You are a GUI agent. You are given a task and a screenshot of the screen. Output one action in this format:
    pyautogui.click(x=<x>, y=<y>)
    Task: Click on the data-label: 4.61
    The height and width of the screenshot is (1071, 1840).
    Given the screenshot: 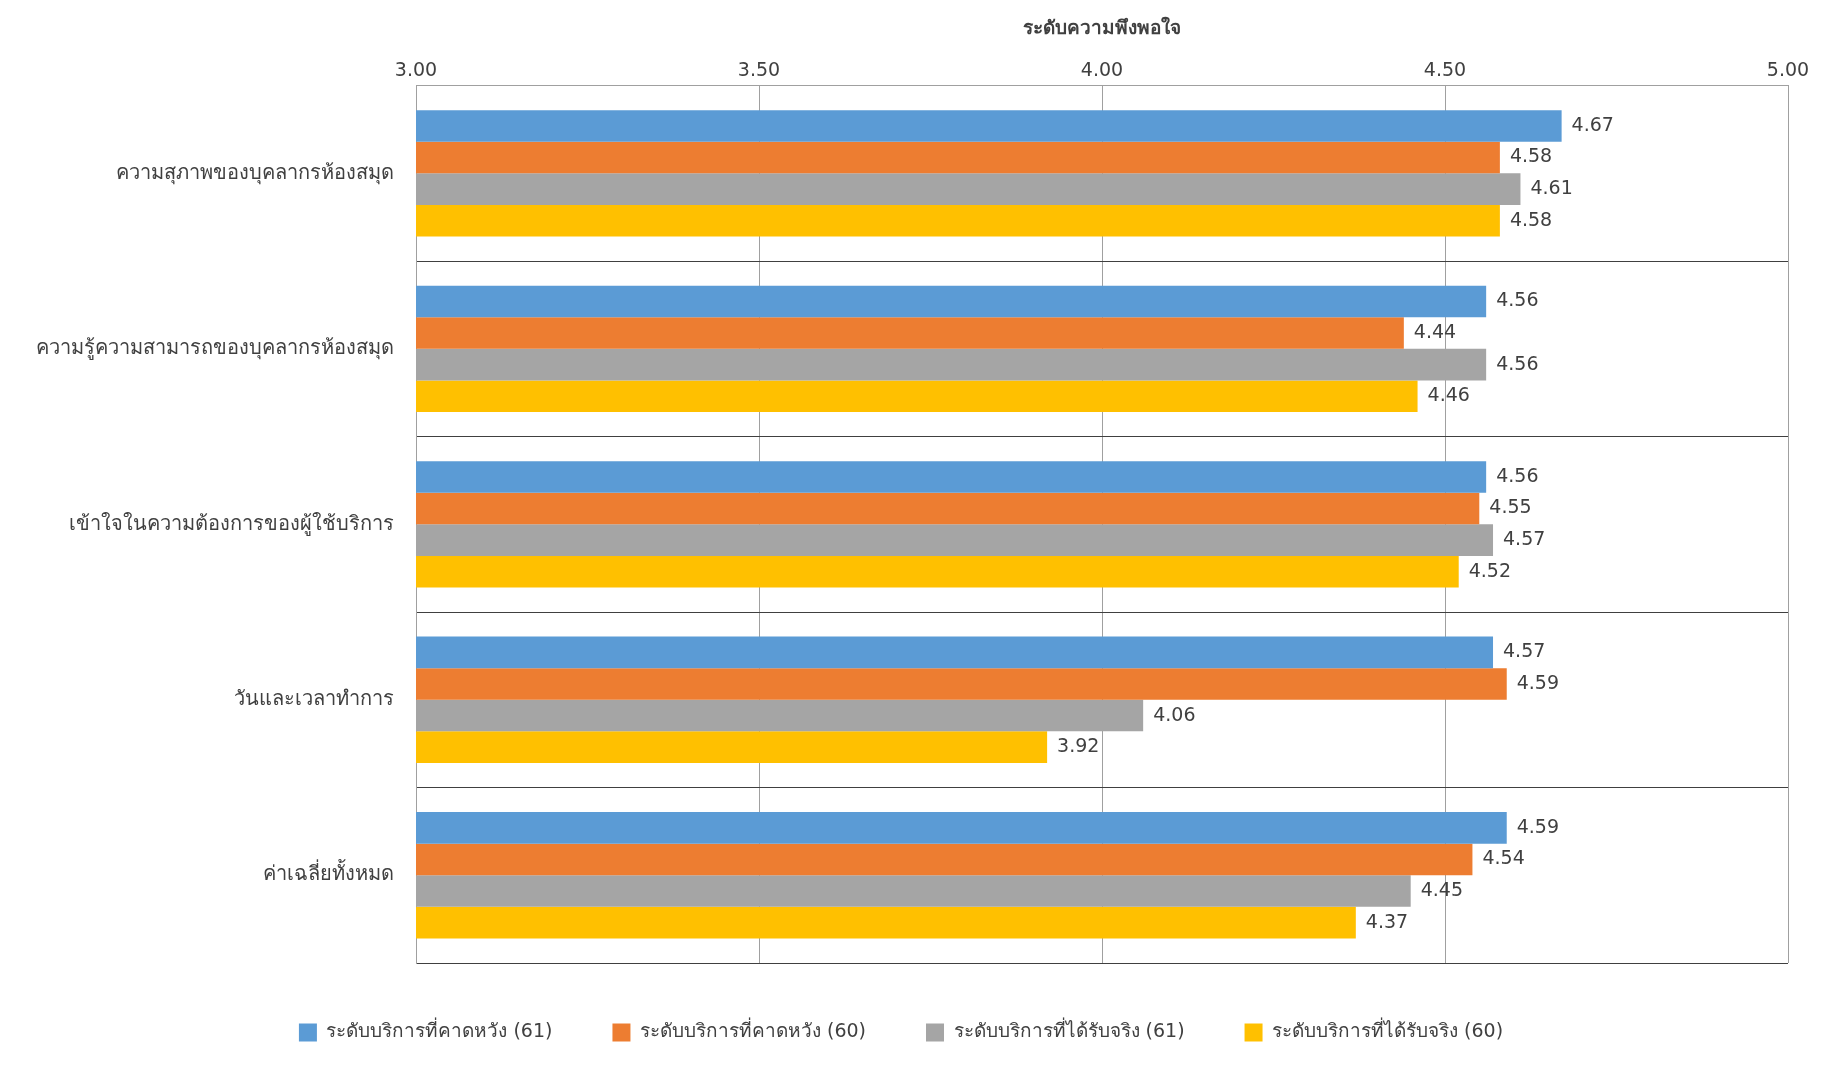 What is the action you would take?
    pyautogui.click(x=1551, y=187)
    